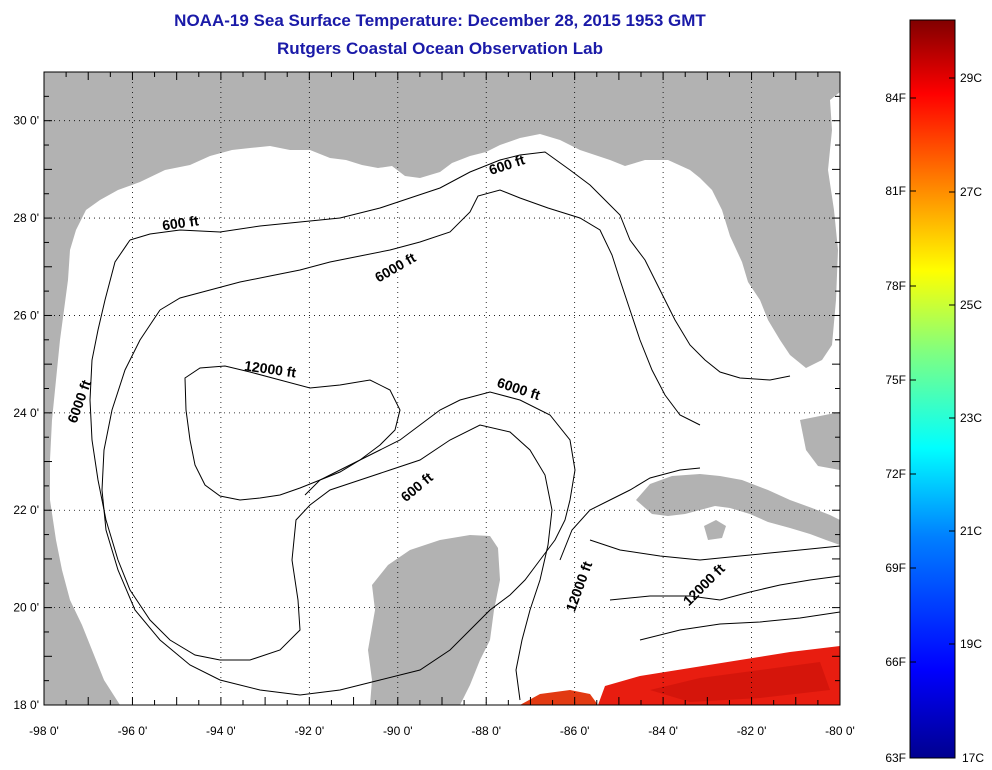  What do you see at coordinates (895, 191) in the screenshot?
I see `colorbar-f-label: 81F` at bounding box center [895, 191].